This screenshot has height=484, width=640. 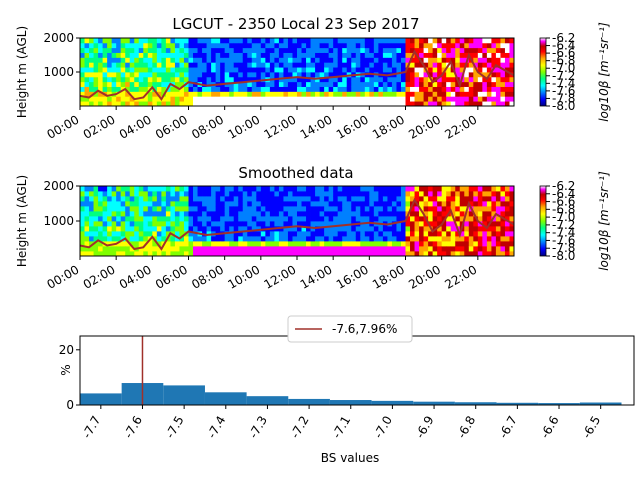 I want to click on x-axis-label: BS values, so click(x=350, y=458).